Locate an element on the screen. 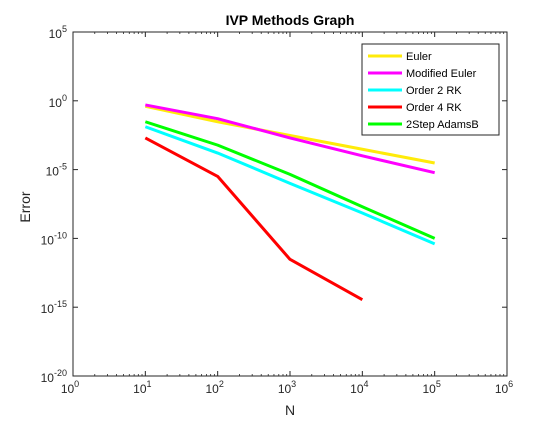 This screenshot has height=425, width=560. x-tick-label-exp: 4 is located at coordinates (366, 384).